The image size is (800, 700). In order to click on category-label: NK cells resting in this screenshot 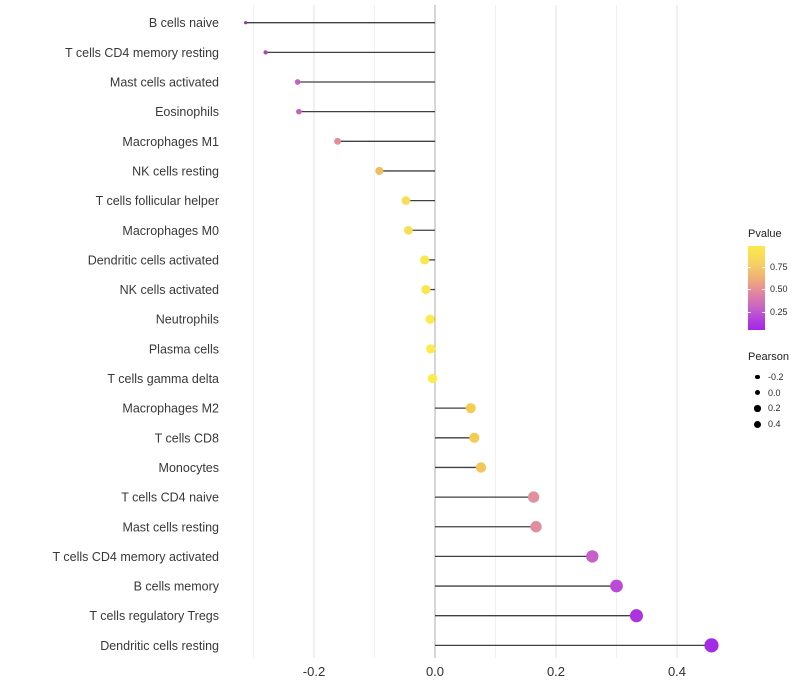, I will do `click(175, 171)`.